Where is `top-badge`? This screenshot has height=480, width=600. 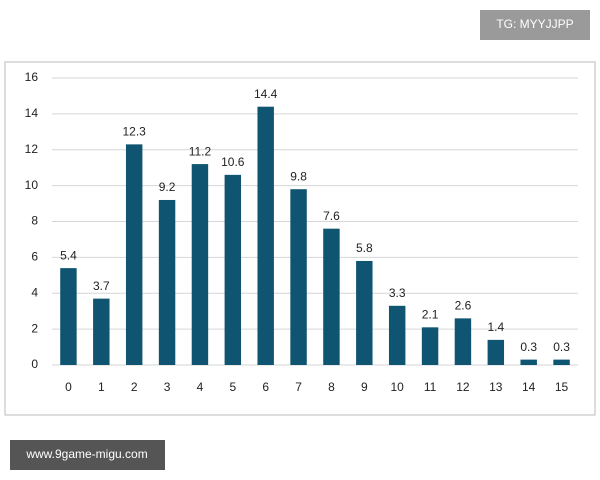 top-badge is located at coordinates (535, 25).